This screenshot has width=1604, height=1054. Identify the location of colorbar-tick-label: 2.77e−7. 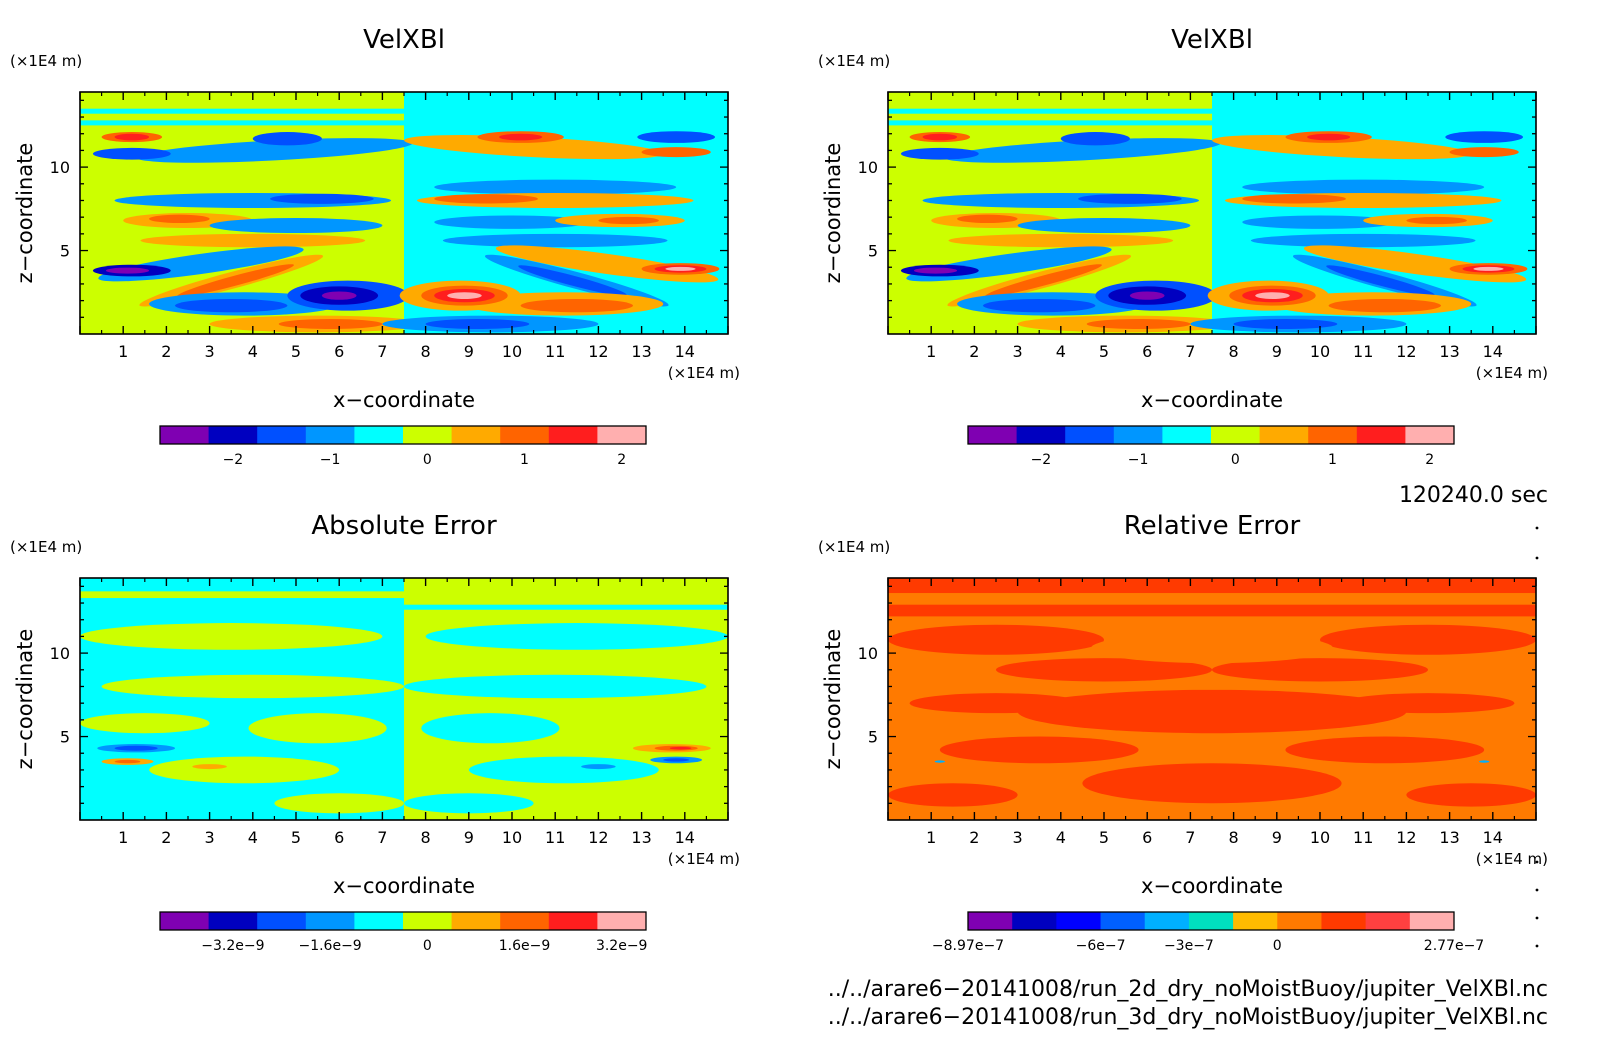
(1454, 946).